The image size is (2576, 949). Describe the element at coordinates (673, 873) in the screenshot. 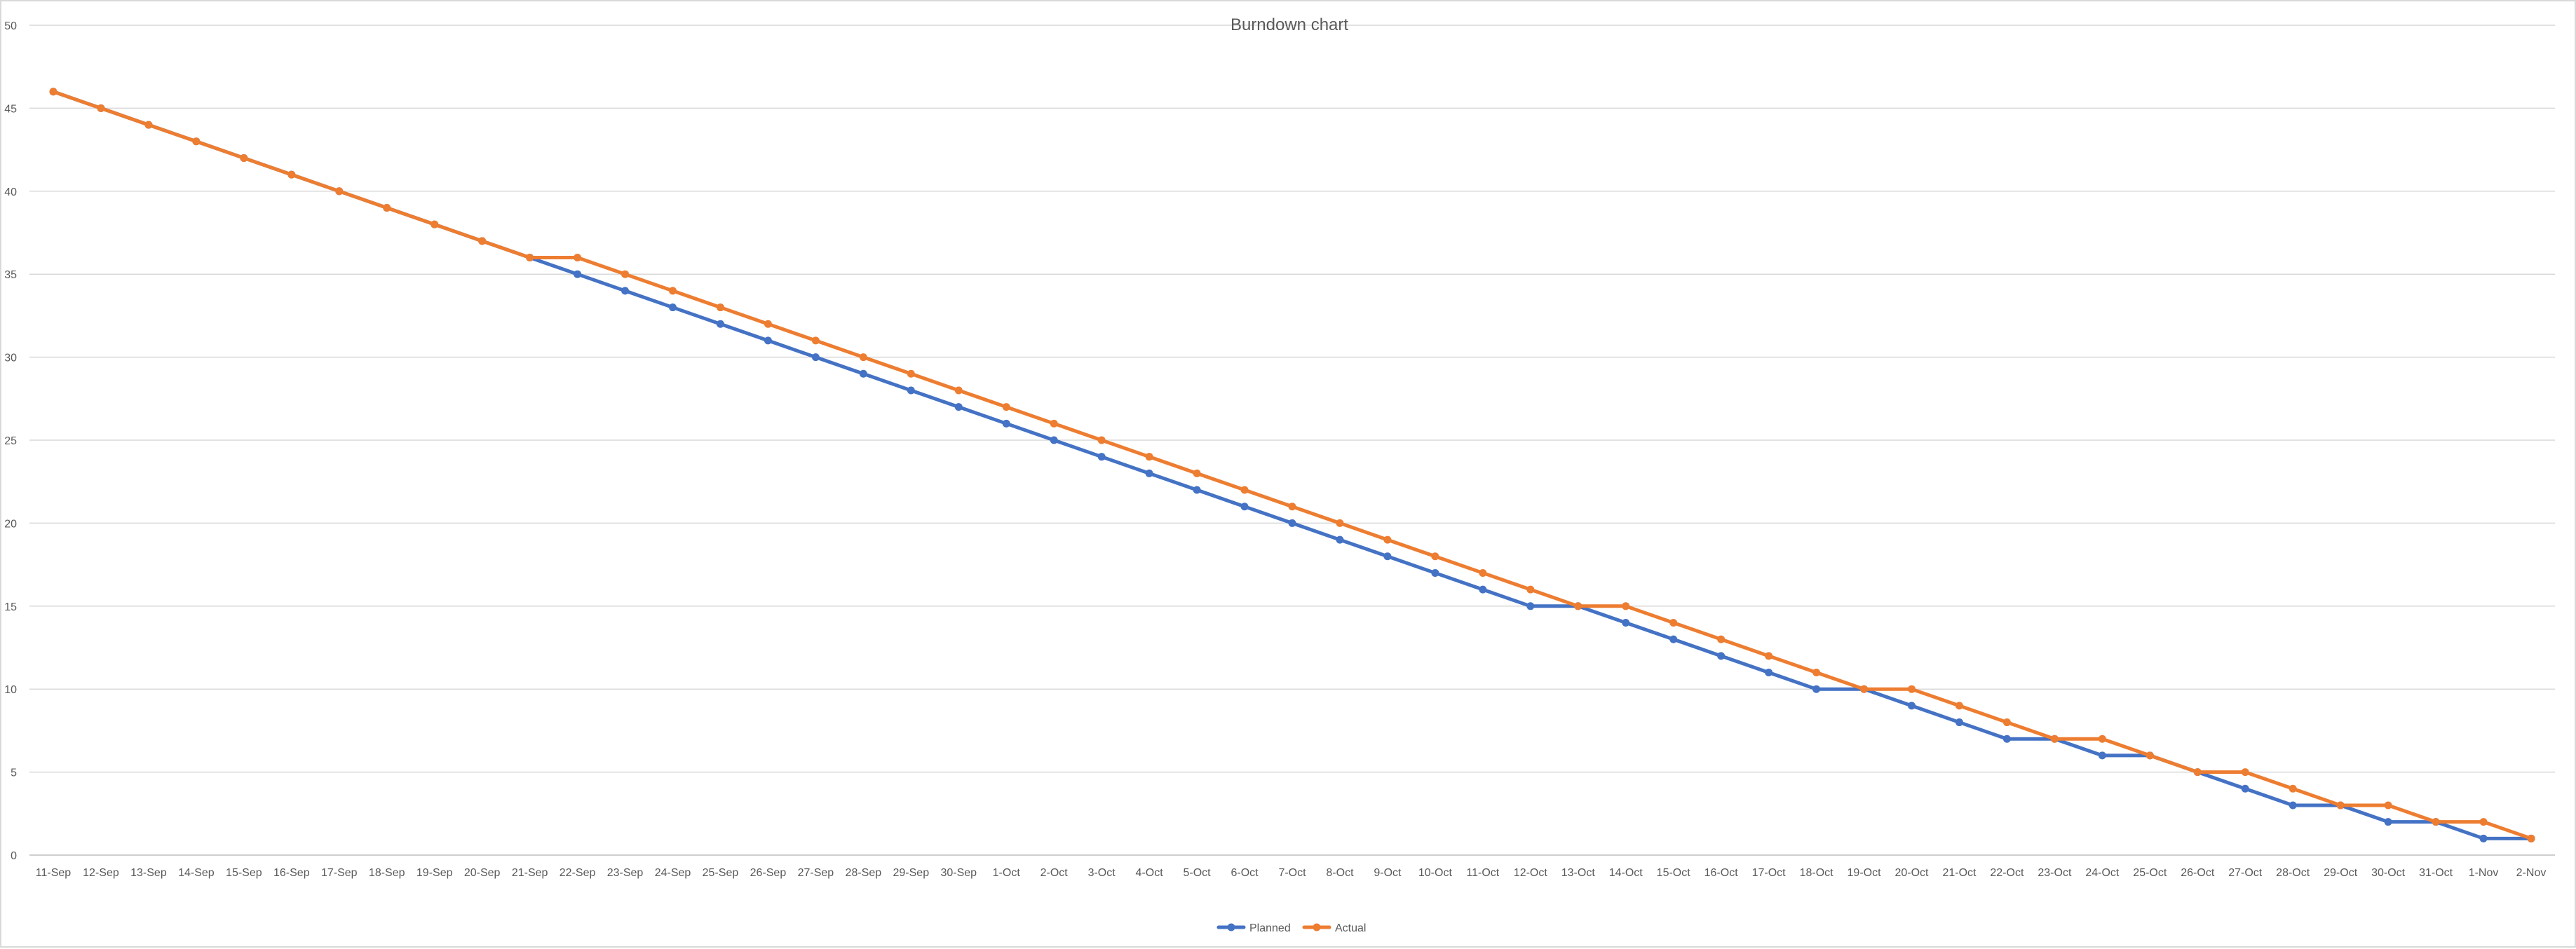

I see `x-tick-label: 24-Sep` at that location.